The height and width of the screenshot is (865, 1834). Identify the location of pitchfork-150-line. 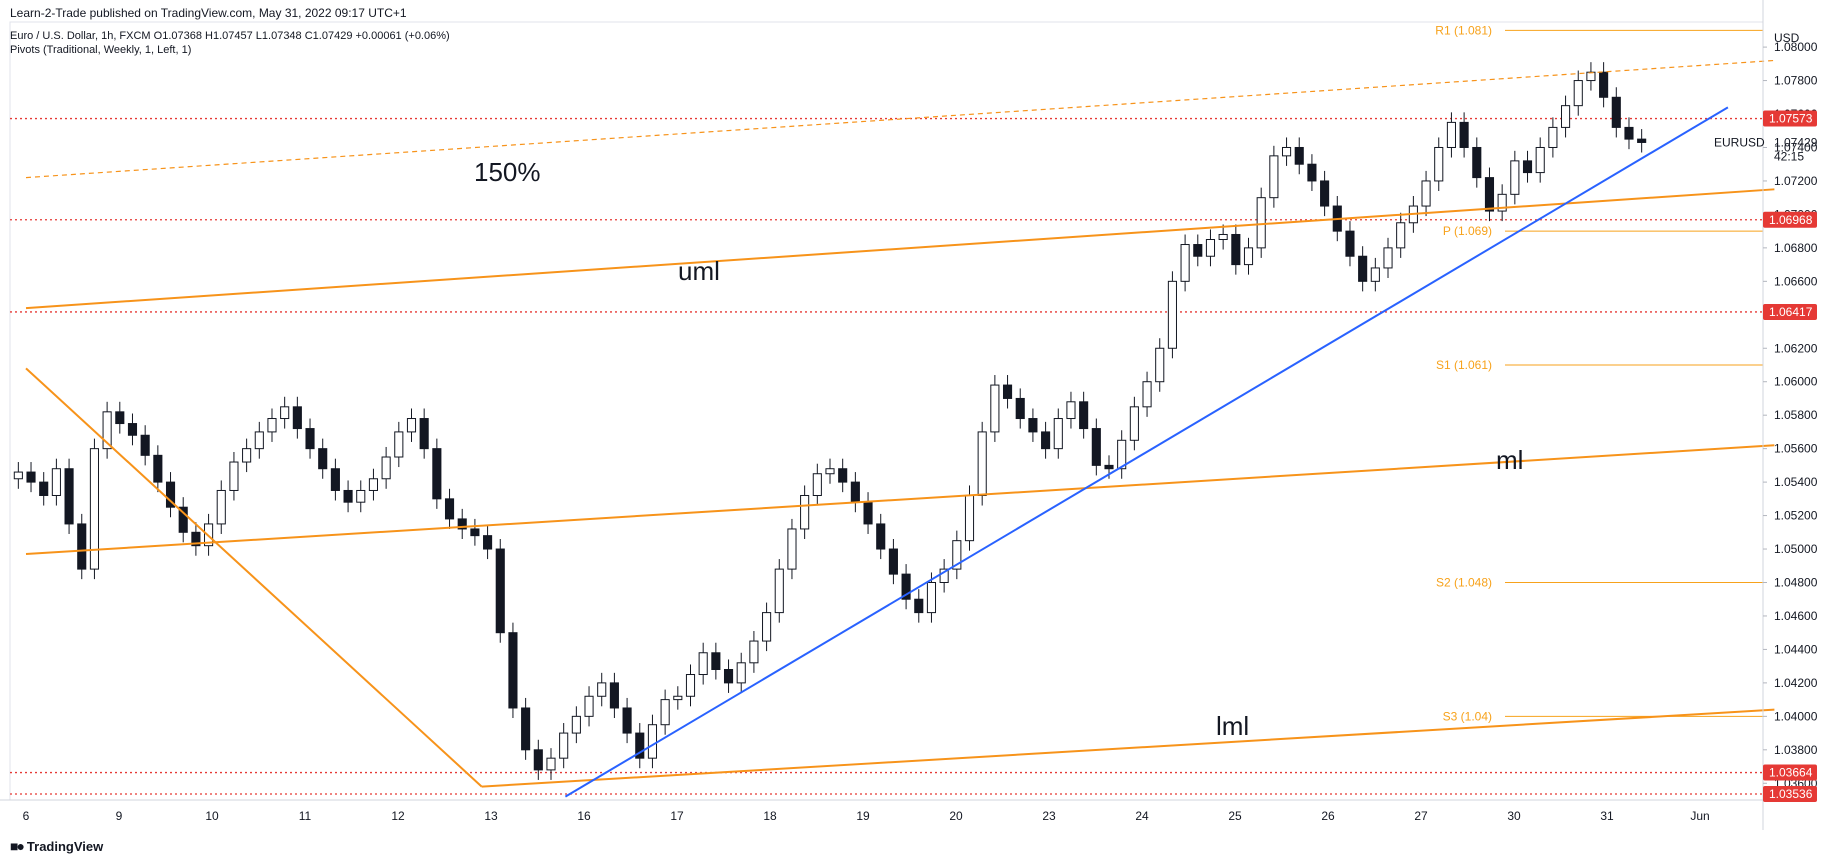
(900, 119).